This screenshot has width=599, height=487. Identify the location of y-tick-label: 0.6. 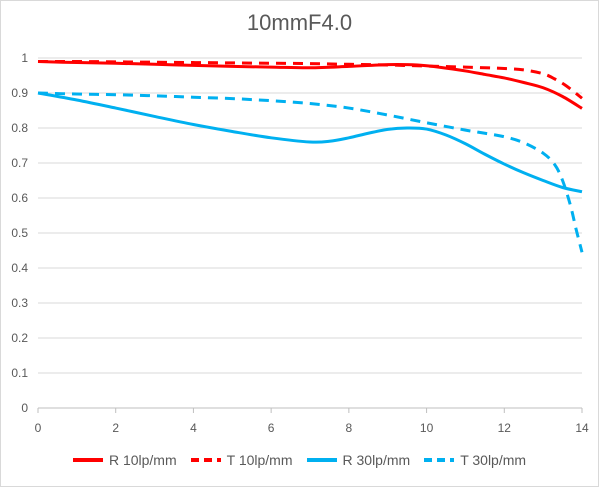
(19, 198).